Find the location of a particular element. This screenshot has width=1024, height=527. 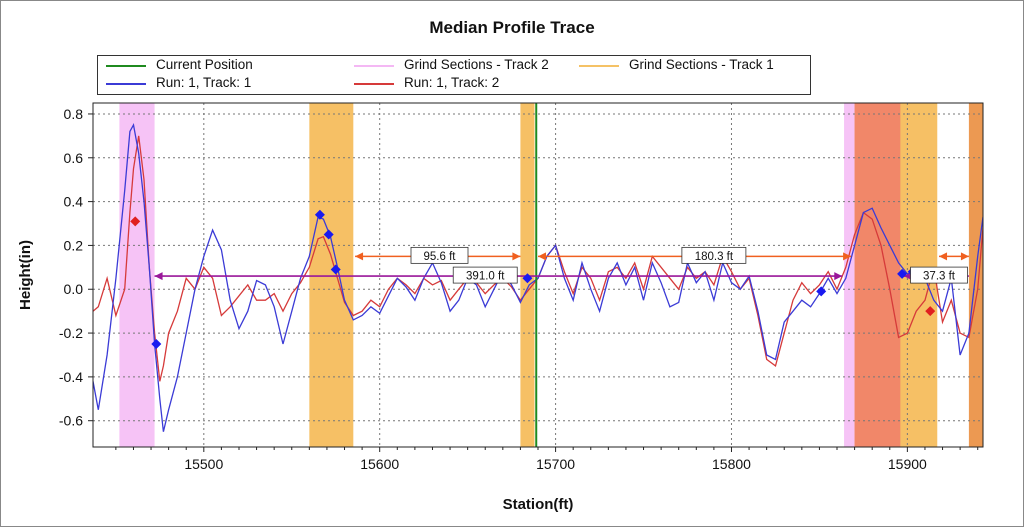

x-tick-label: 15700 is located at coordinates (555, 464).